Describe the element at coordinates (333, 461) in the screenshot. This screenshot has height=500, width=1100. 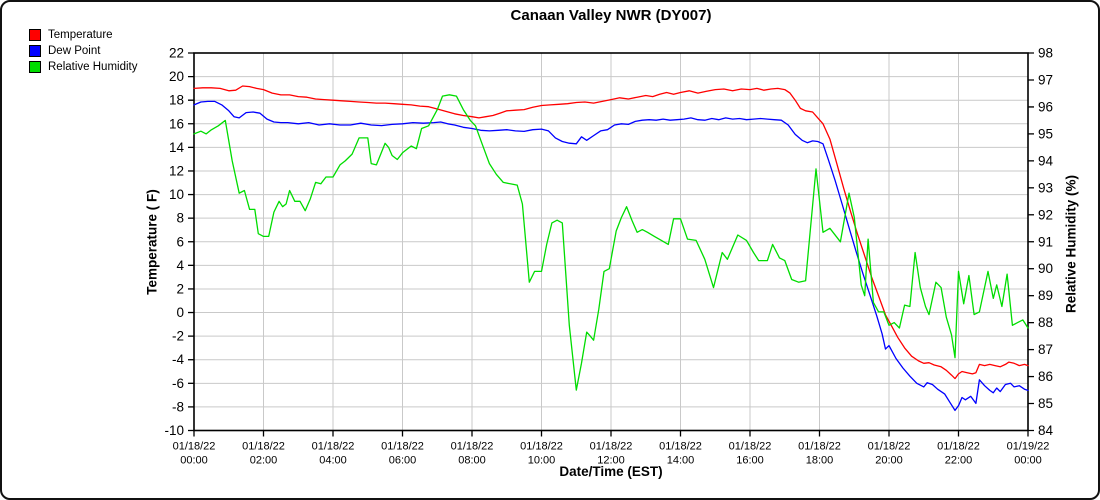
I see `x-tick-time-label: 04:00` at that location.